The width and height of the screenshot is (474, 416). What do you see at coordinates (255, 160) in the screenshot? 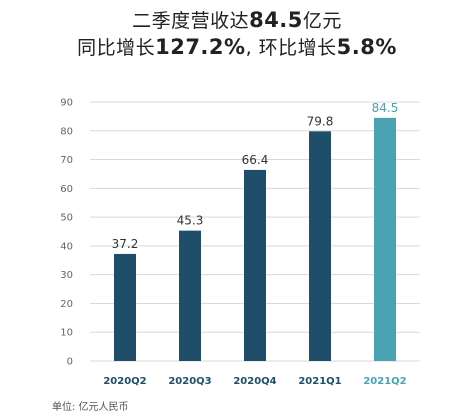
I see `data-label: 66.4` at bounding box center [255, 160].